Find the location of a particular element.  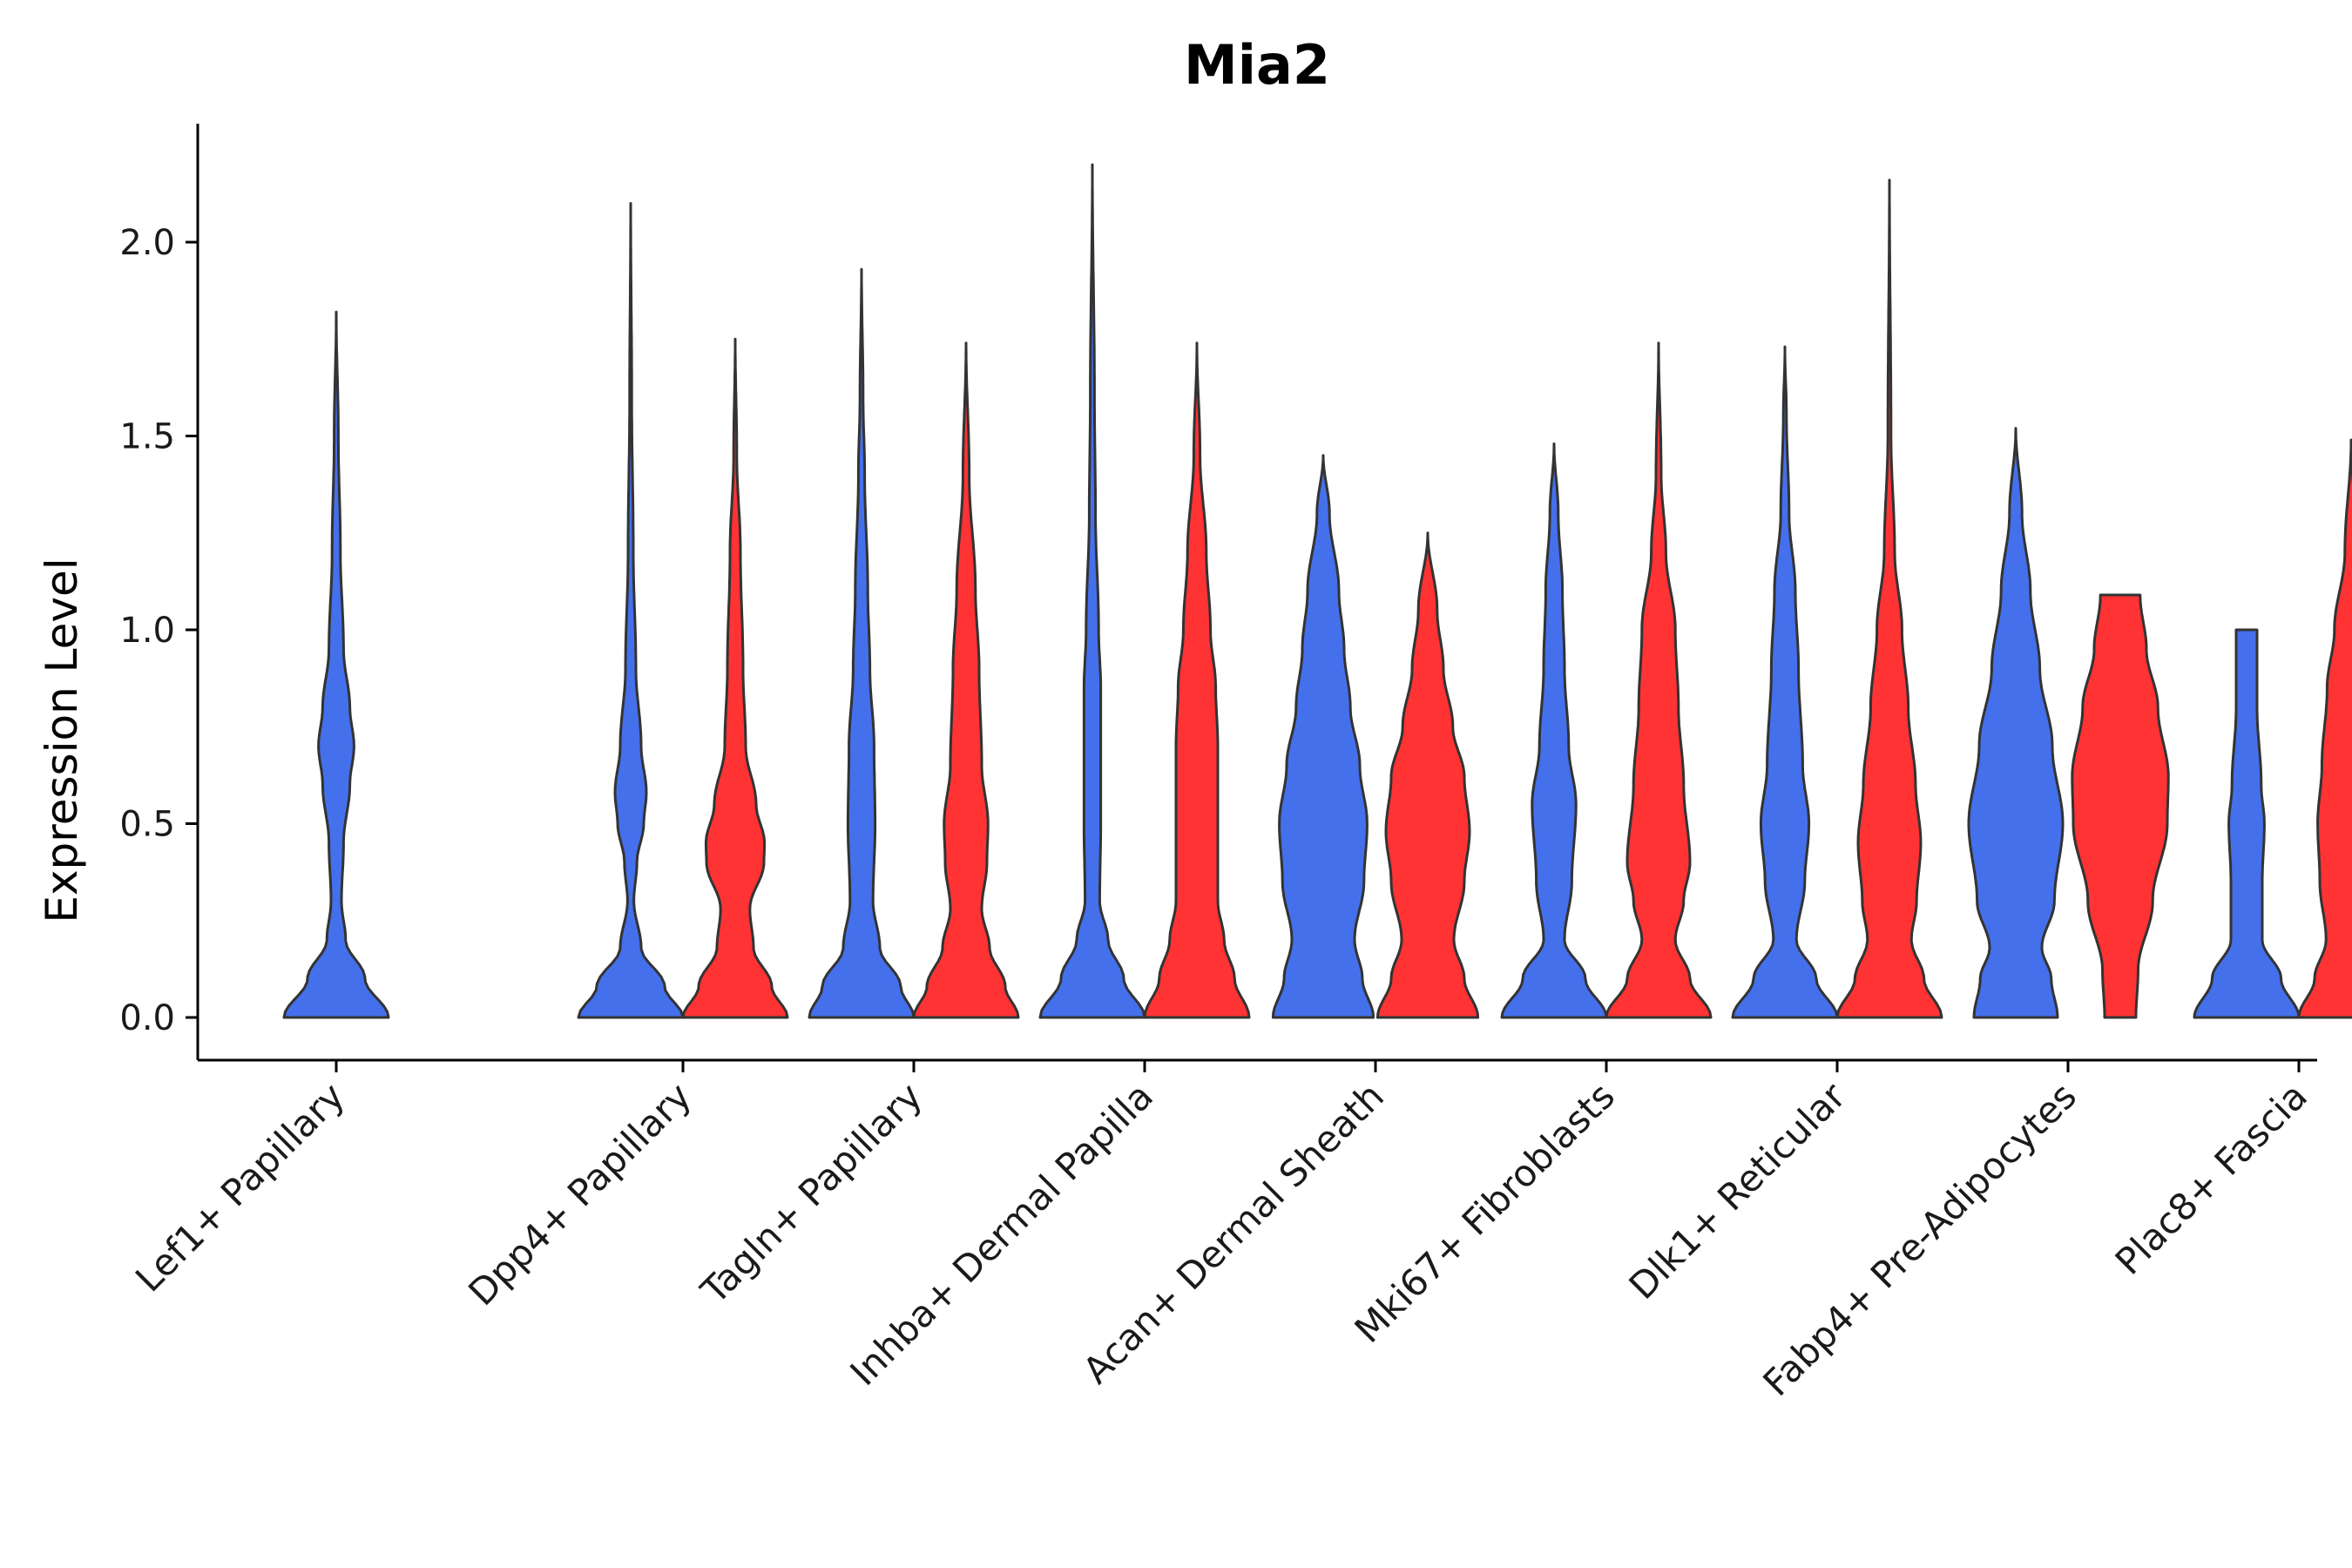

x-tick-label: Dpp4+ Papillary is located at coordinates (580, 1194).